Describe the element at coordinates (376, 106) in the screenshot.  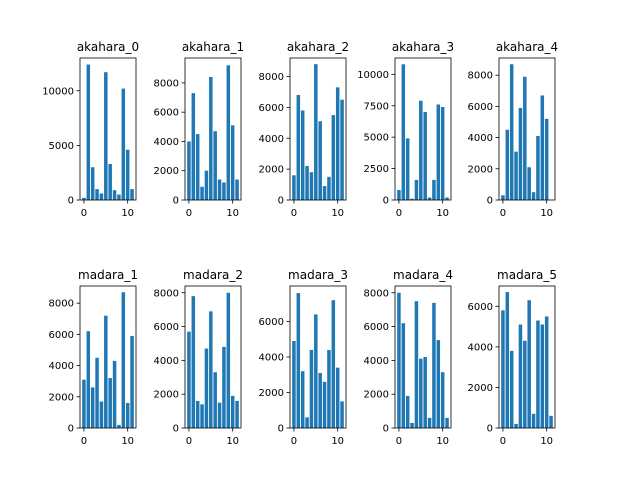
I see `y-tick-label: 7500` at that location.